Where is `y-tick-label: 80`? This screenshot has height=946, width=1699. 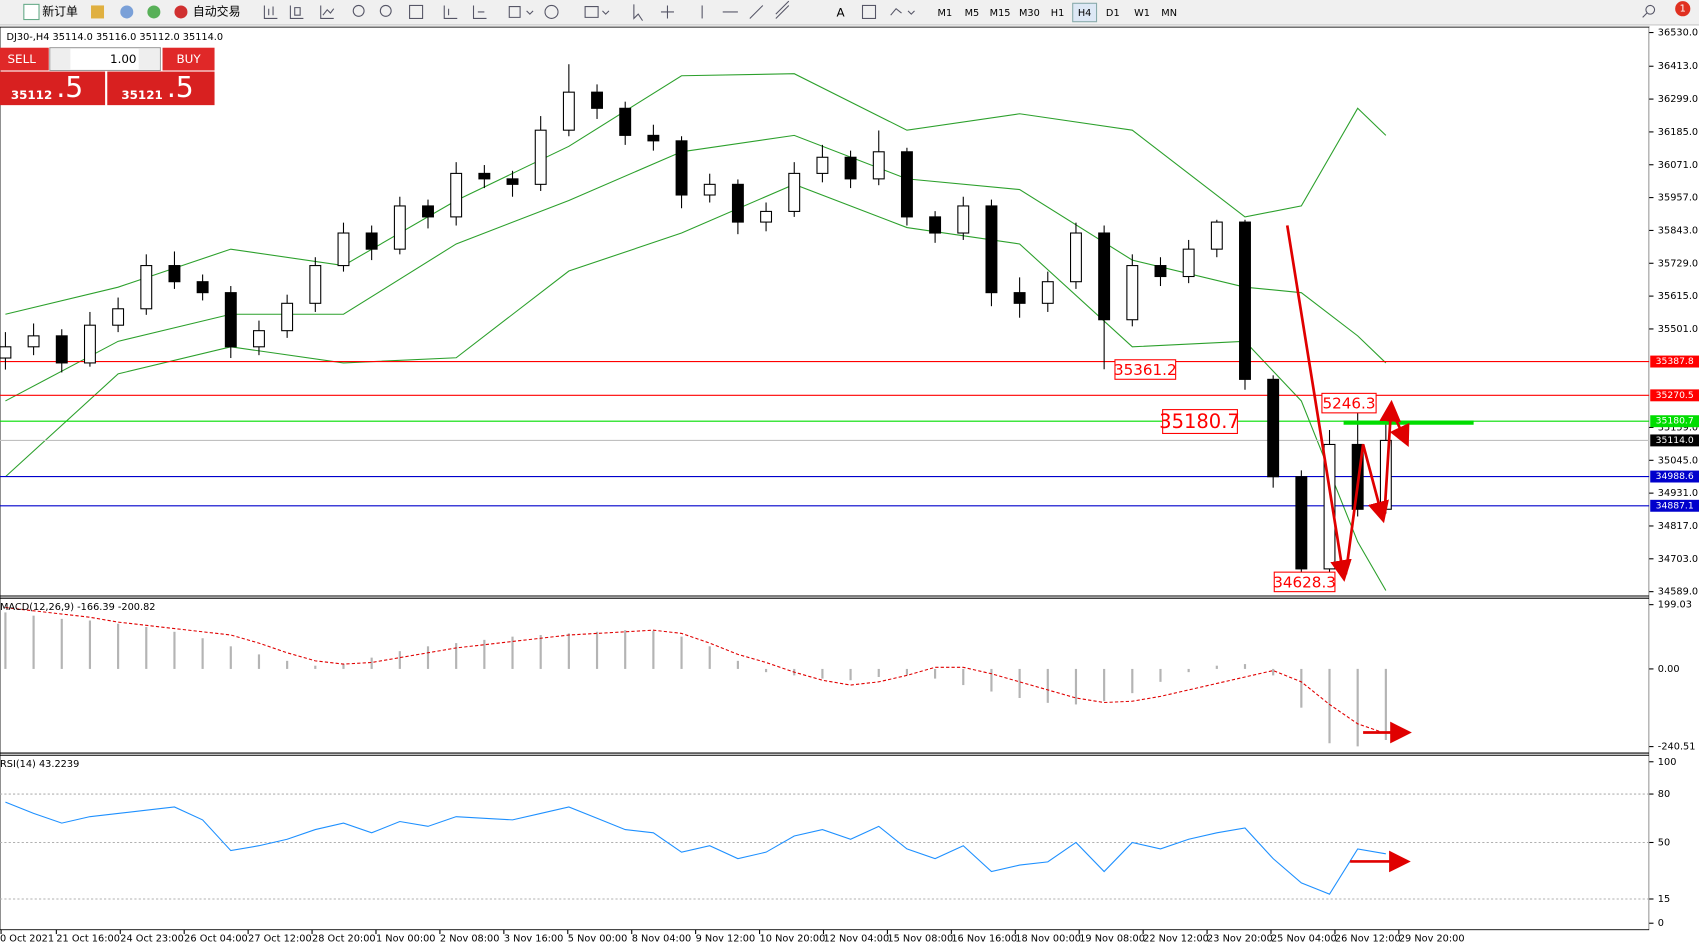 y-tick-label: 80 is located at coordinates (1664, 794).